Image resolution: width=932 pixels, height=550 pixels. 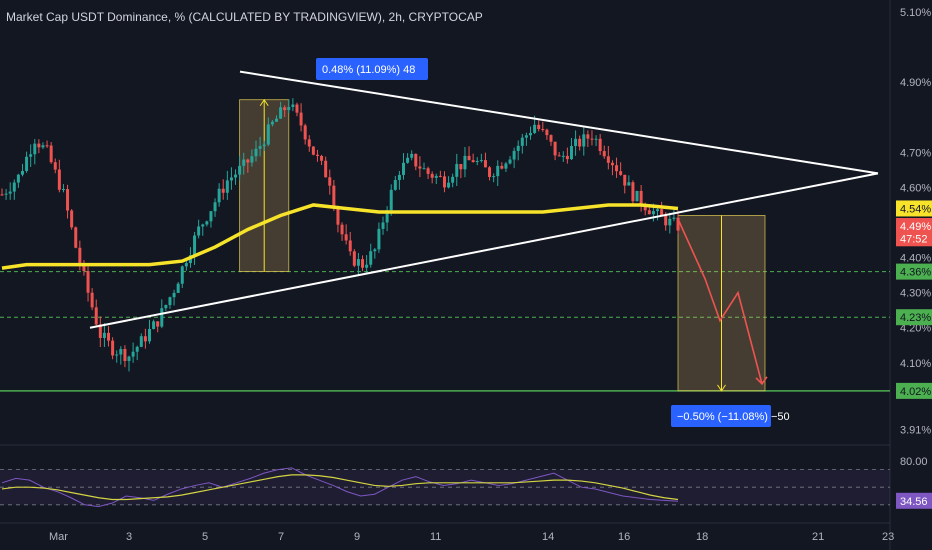 I want to click on price-tick-label-0: 5.10%, so click(x=915, y=13).